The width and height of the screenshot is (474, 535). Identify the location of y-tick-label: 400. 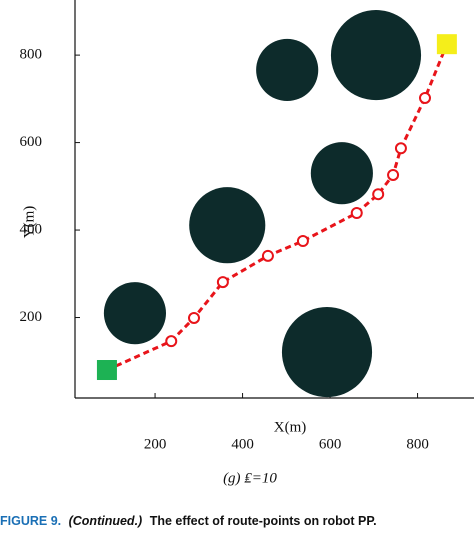
(31, 229).